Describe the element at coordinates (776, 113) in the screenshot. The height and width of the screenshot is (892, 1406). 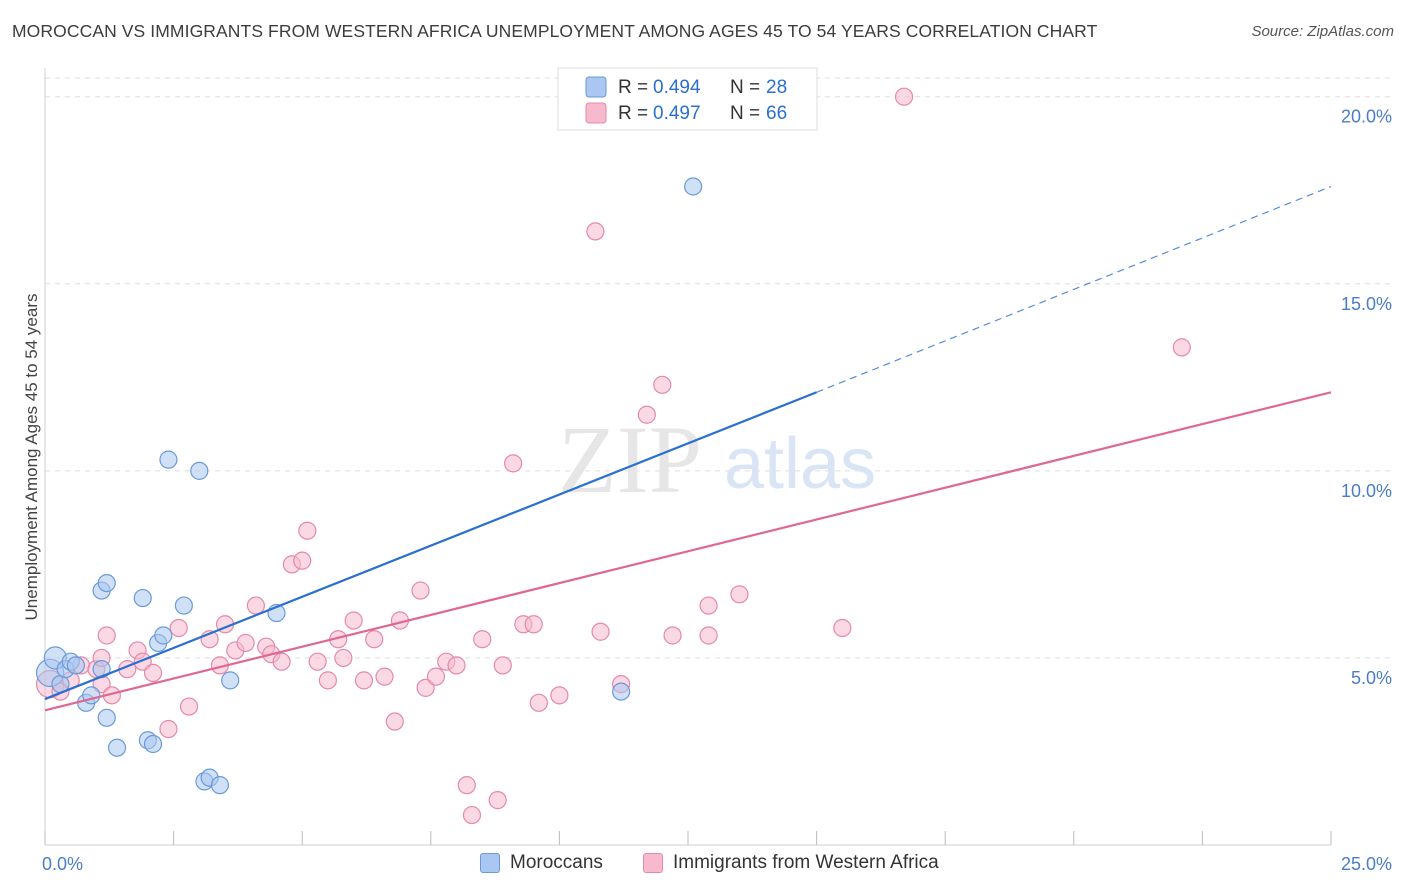
I see `legend-n-value-2: 66` at that location.